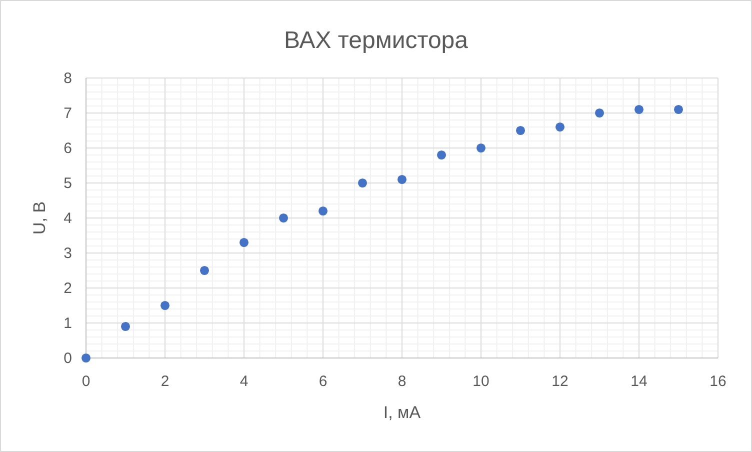  What do you see at coordinates (68, 323) in the screenshot?
I see `y-tick-label: 1` at bounding box center [68, 323].